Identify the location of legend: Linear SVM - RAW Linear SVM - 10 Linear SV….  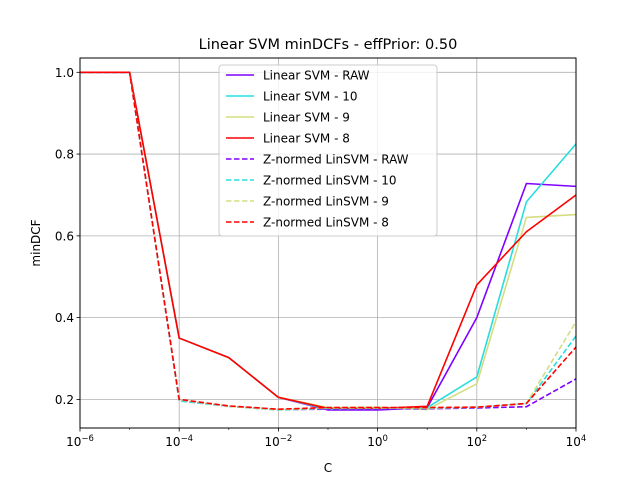
(328, 150).